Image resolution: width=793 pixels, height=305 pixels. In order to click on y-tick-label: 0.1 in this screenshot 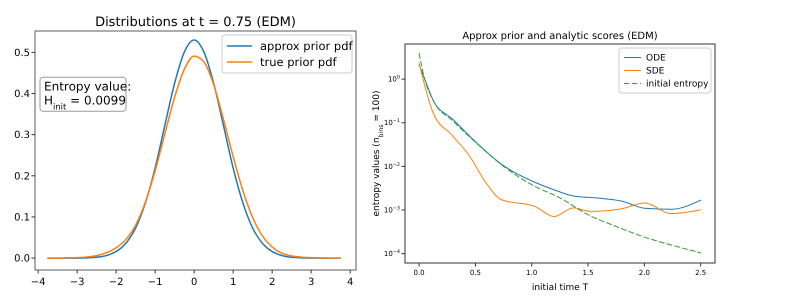, I will do `click(22, 218)`.